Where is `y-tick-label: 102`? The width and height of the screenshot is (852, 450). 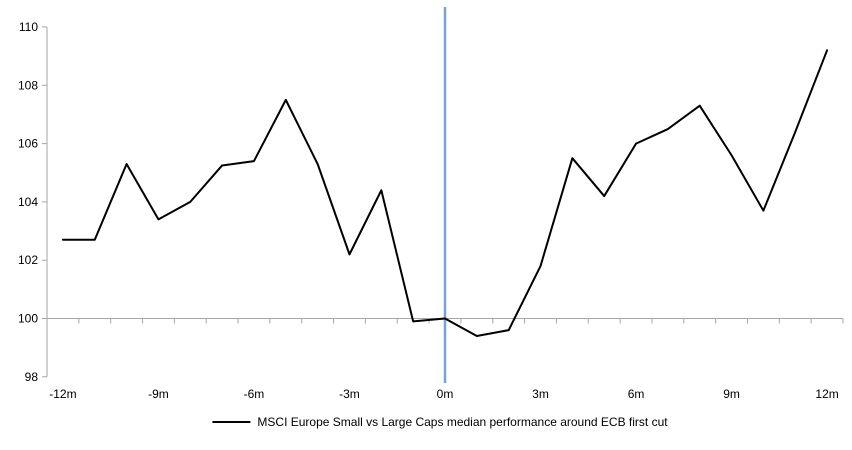
y-tick-label: 102 is located at coordinates (28, 260).